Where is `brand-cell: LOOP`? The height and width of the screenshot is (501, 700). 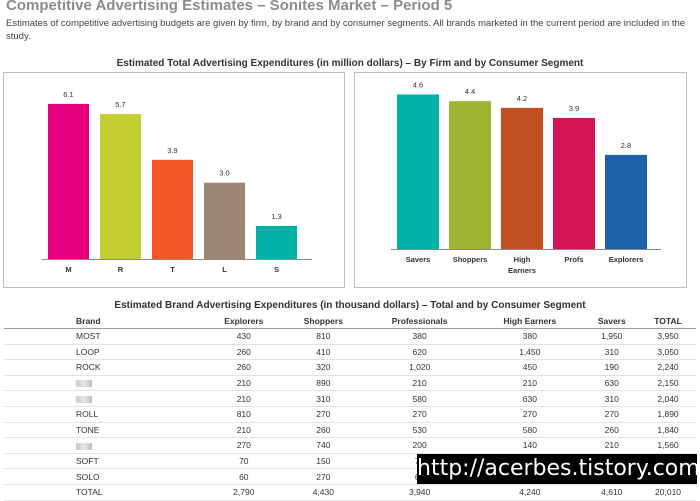 brand-cell: LOOP is located at coordinates (104, 352).